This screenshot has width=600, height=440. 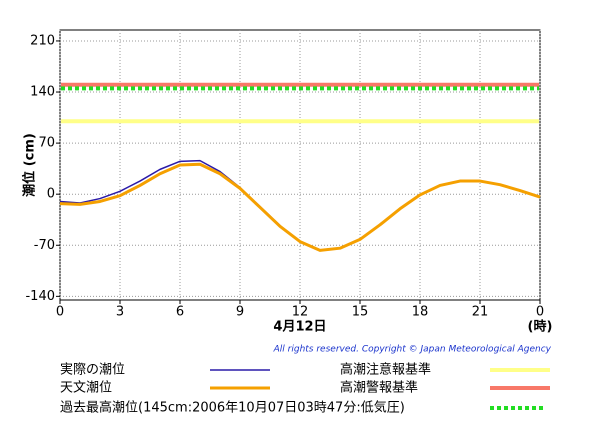 What do you see at coordinates (385, 370) in the screenshot?
I see `legend-label: 高潮注意報基準` at bounding box center [385, 370].